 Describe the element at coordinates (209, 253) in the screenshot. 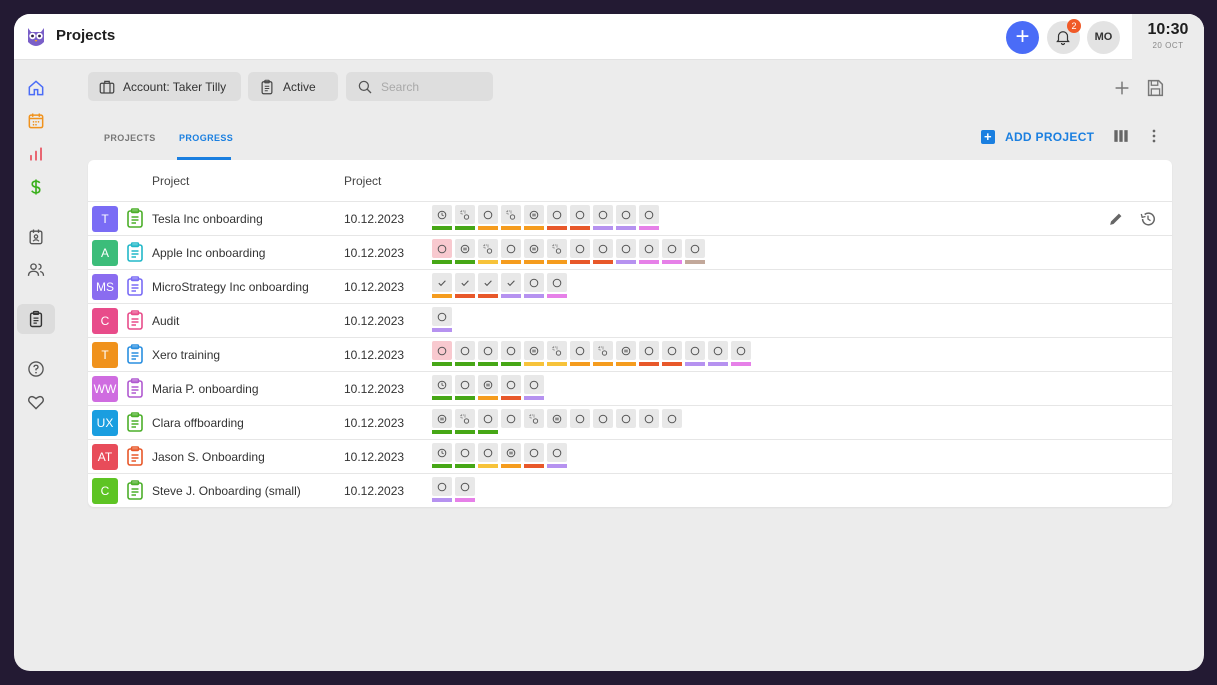

I see `project-name: Apple Inc onboarding` at that location.